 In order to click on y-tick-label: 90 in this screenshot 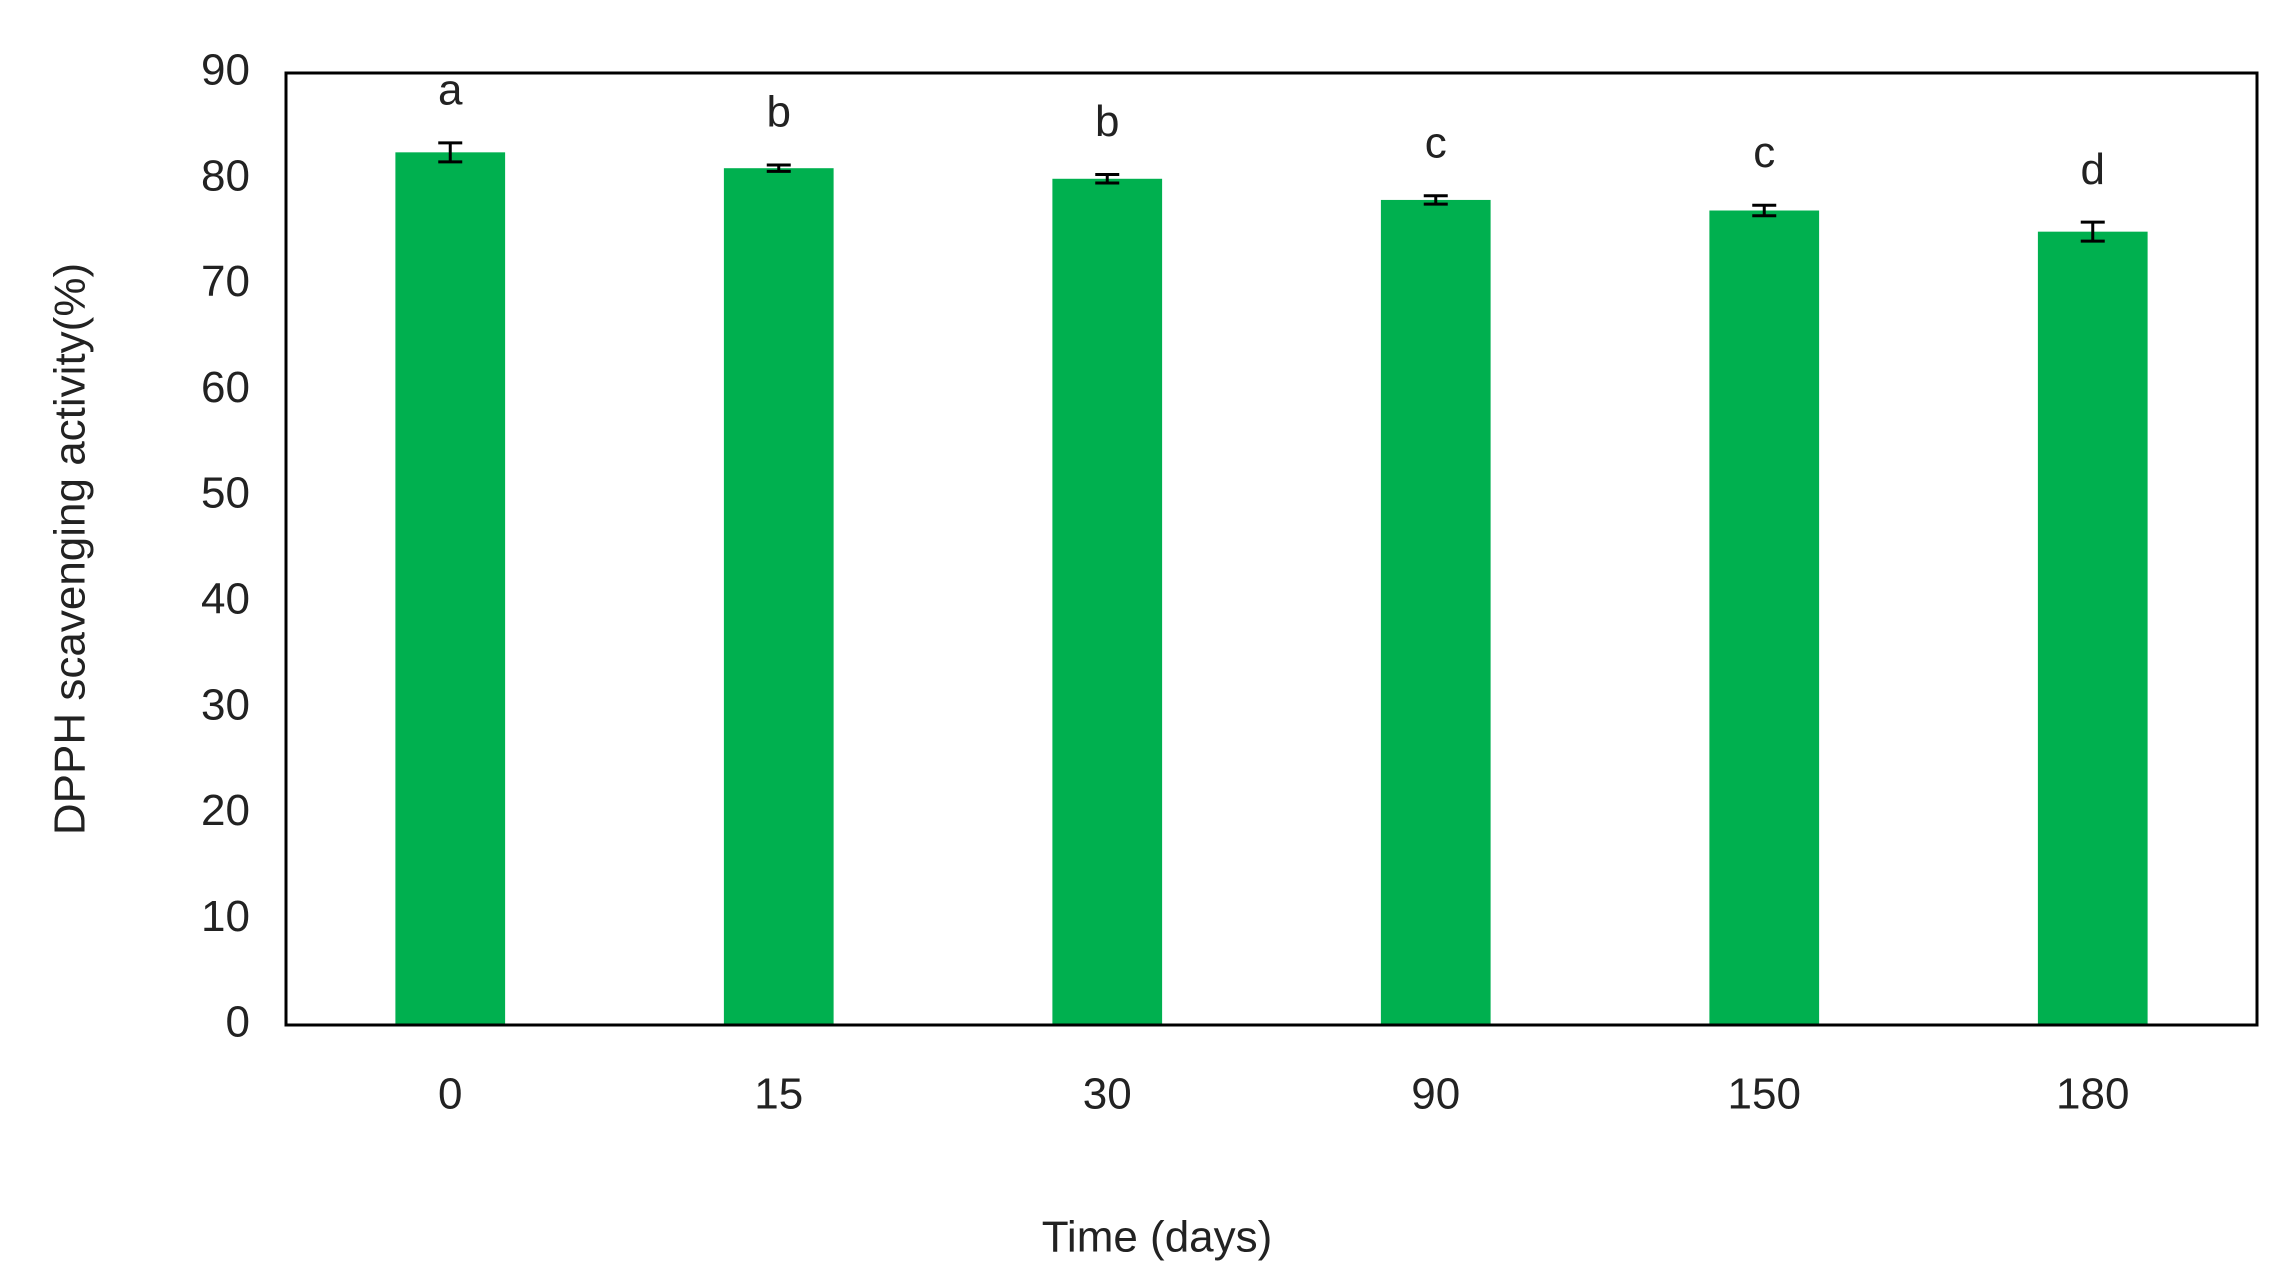, I will do `click(225, 70)`.